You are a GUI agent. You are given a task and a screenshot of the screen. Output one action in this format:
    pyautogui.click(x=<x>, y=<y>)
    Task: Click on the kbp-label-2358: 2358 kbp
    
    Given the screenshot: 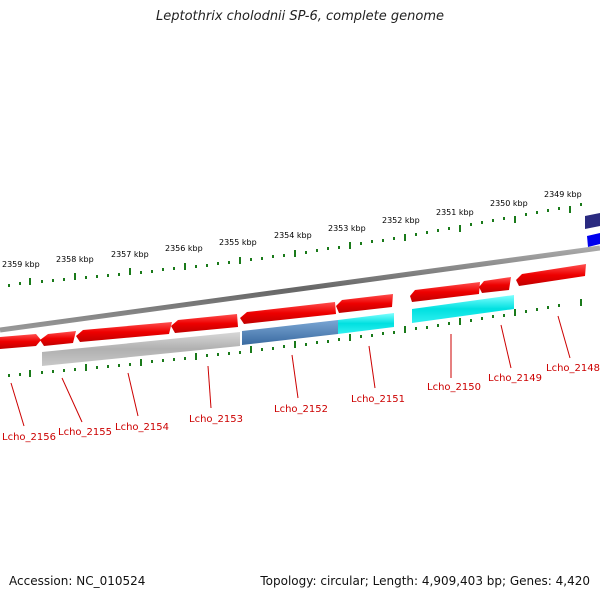 What is the action you would take?
    pyautogui.click(x=75, y=259)
    